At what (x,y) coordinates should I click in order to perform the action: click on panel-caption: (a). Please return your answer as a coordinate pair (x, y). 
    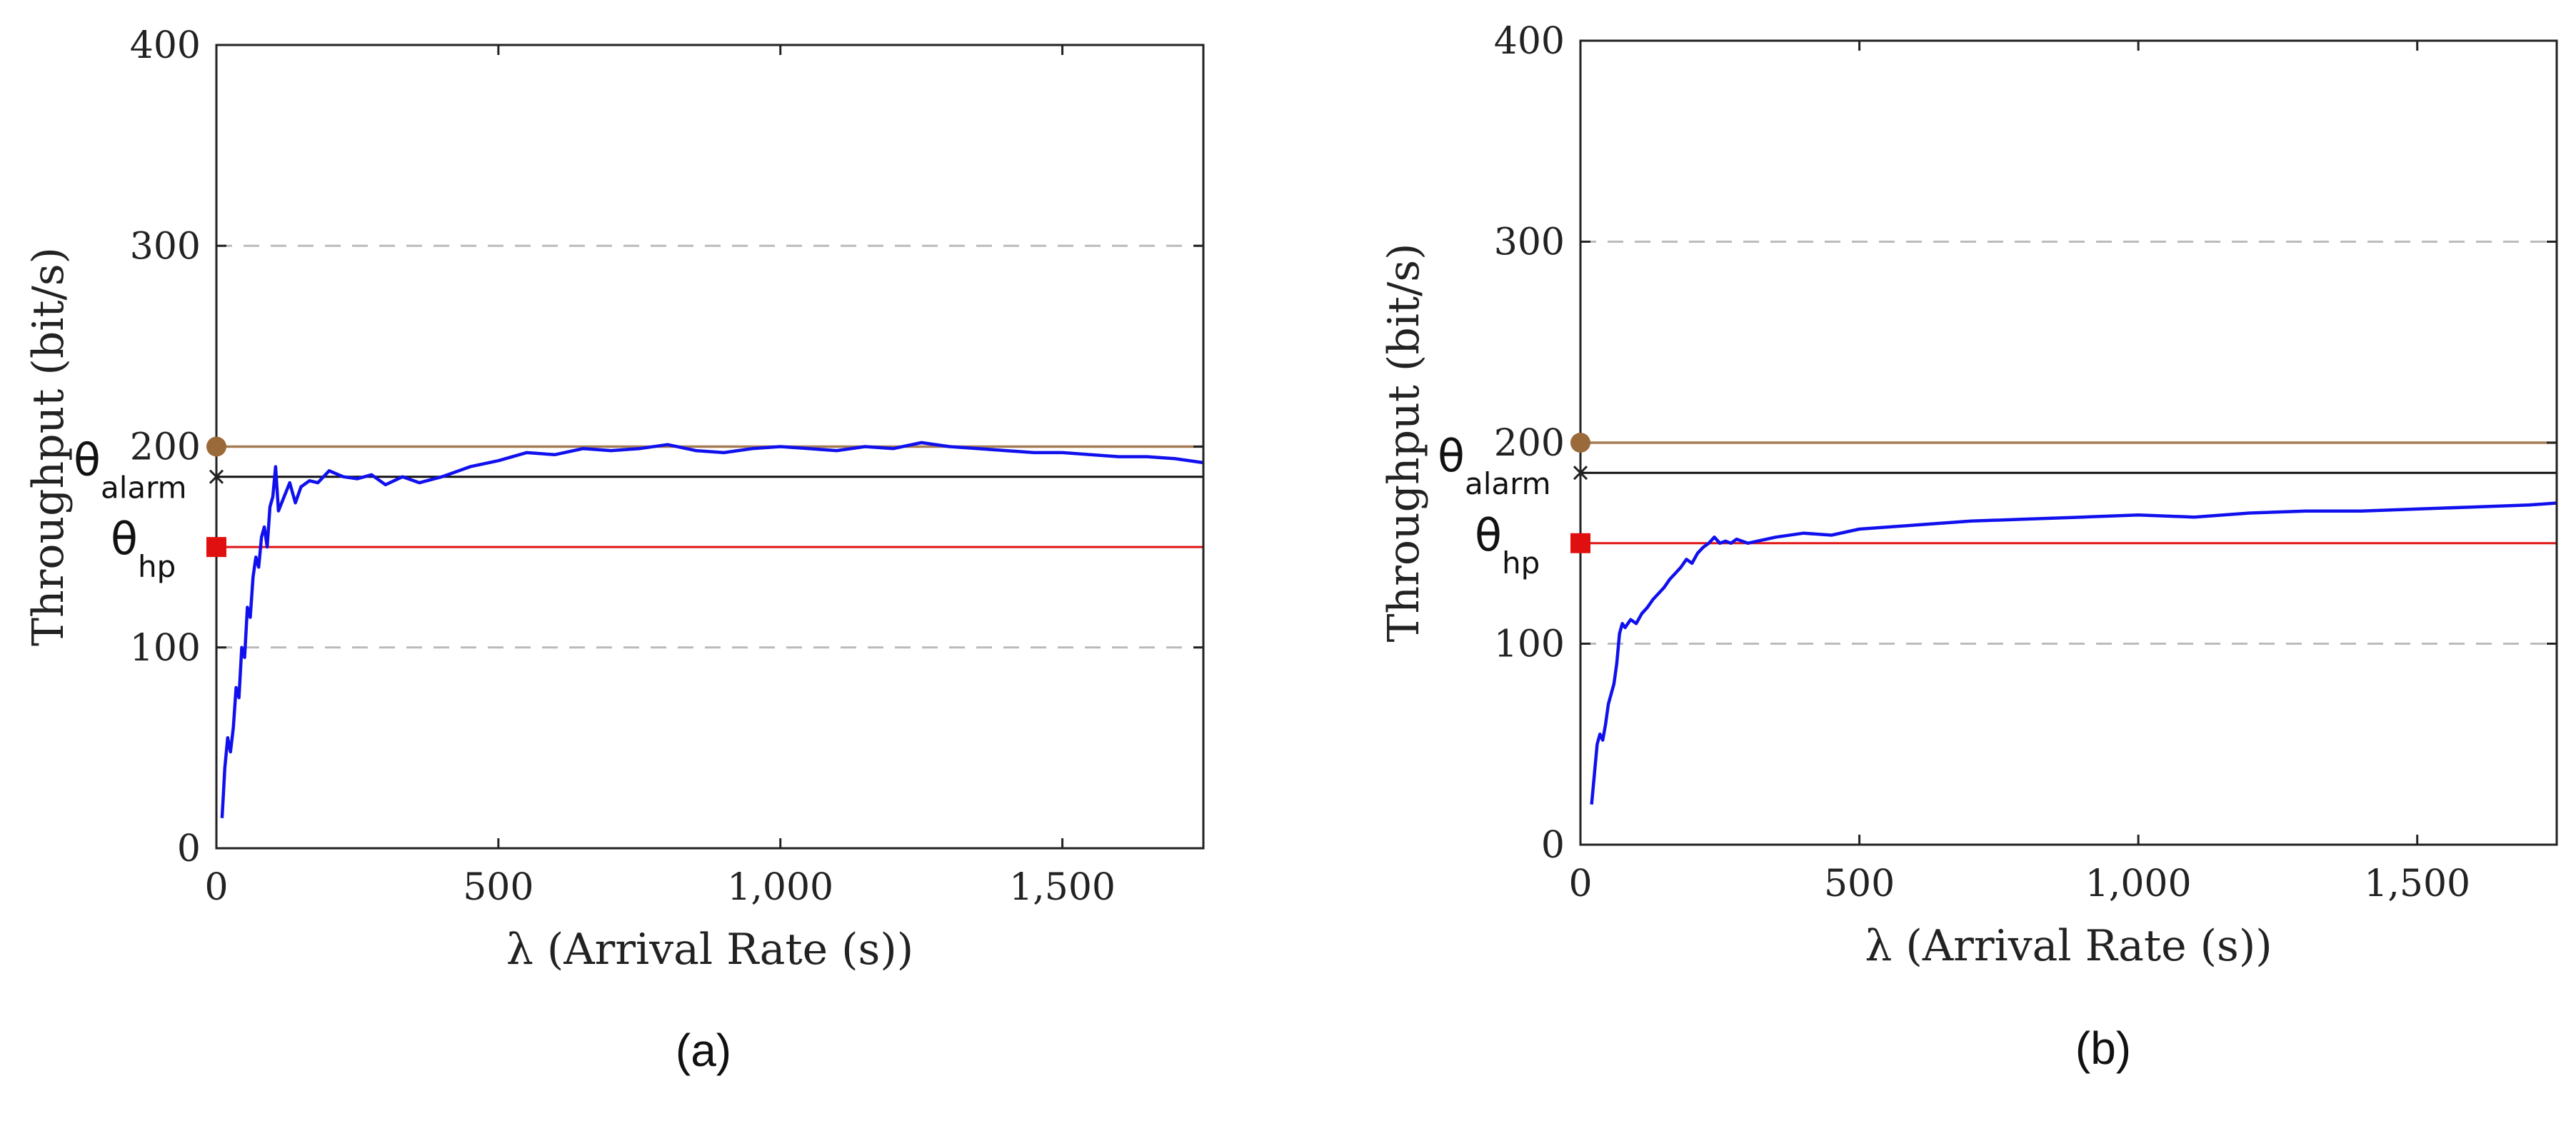
    Looking at the image, I should click on (703, 1050).